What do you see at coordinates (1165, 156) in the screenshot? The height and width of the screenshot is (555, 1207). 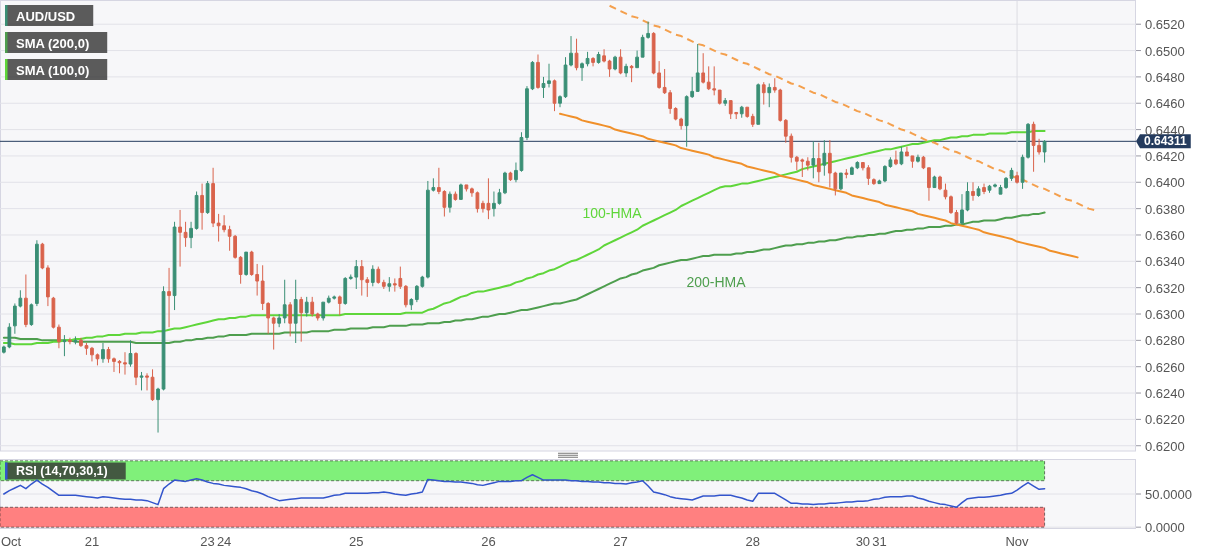 I see `y-tick-label: 0.6420` at bounding box center [1165, 156].